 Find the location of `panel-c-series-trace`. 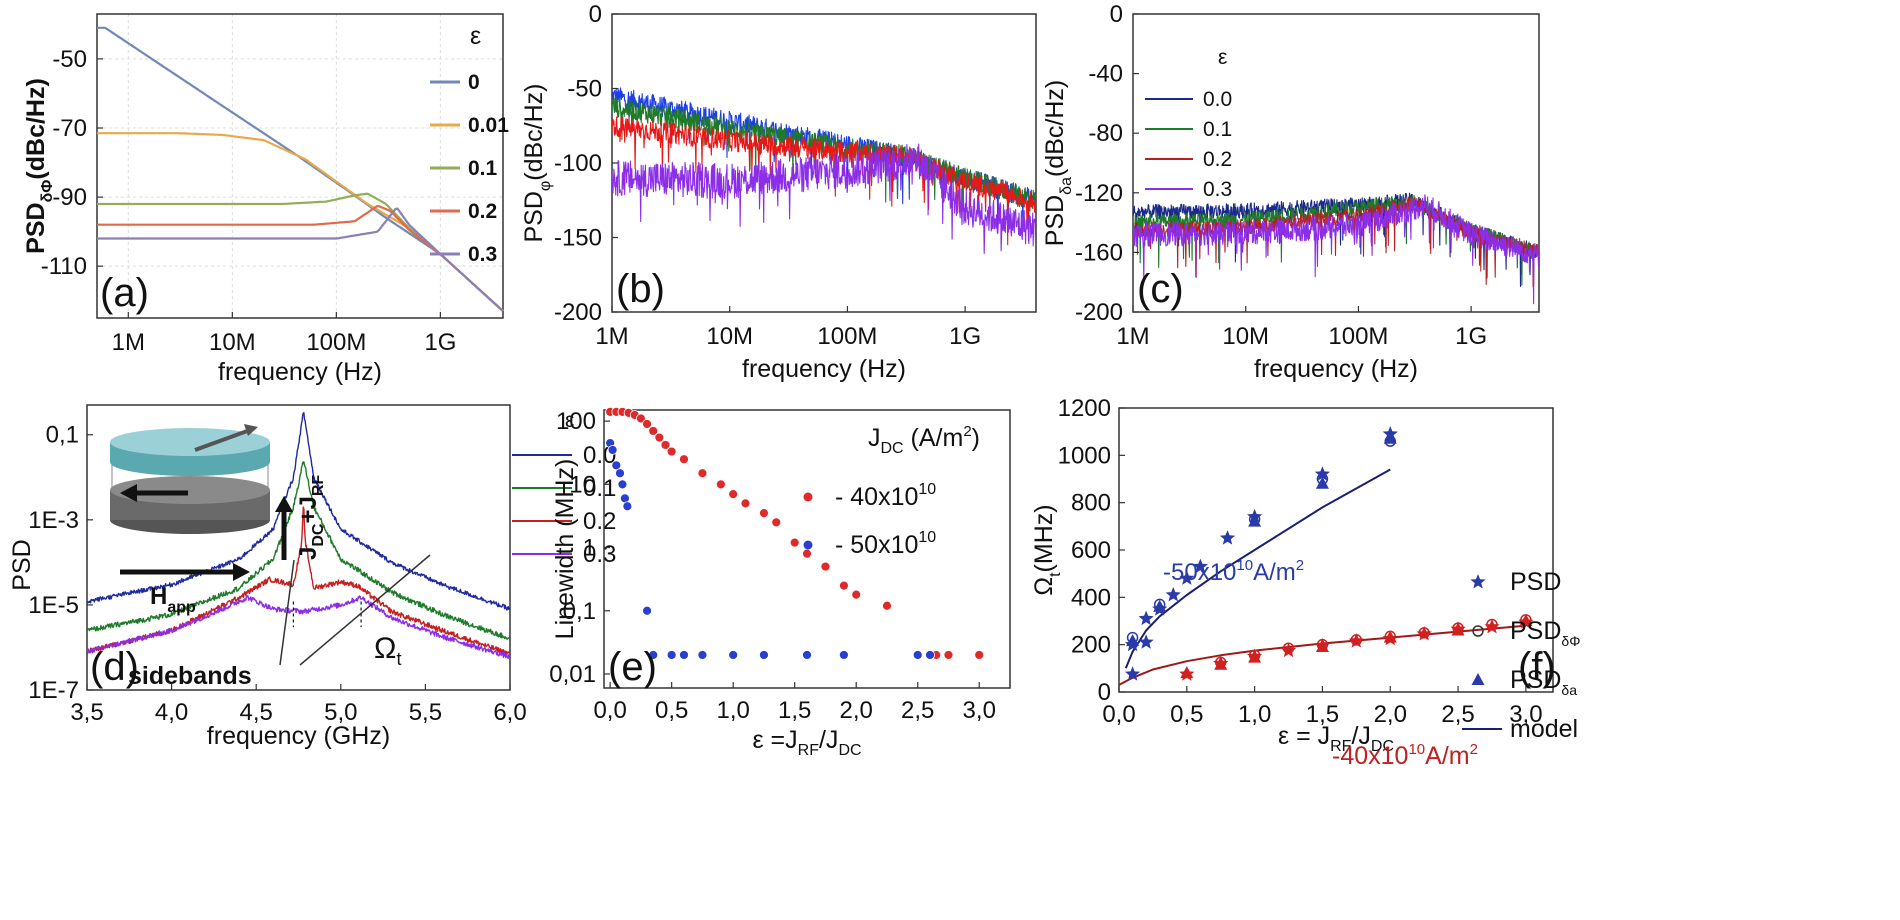

panel-c-series-trace is located at coordinates (1336, 249).